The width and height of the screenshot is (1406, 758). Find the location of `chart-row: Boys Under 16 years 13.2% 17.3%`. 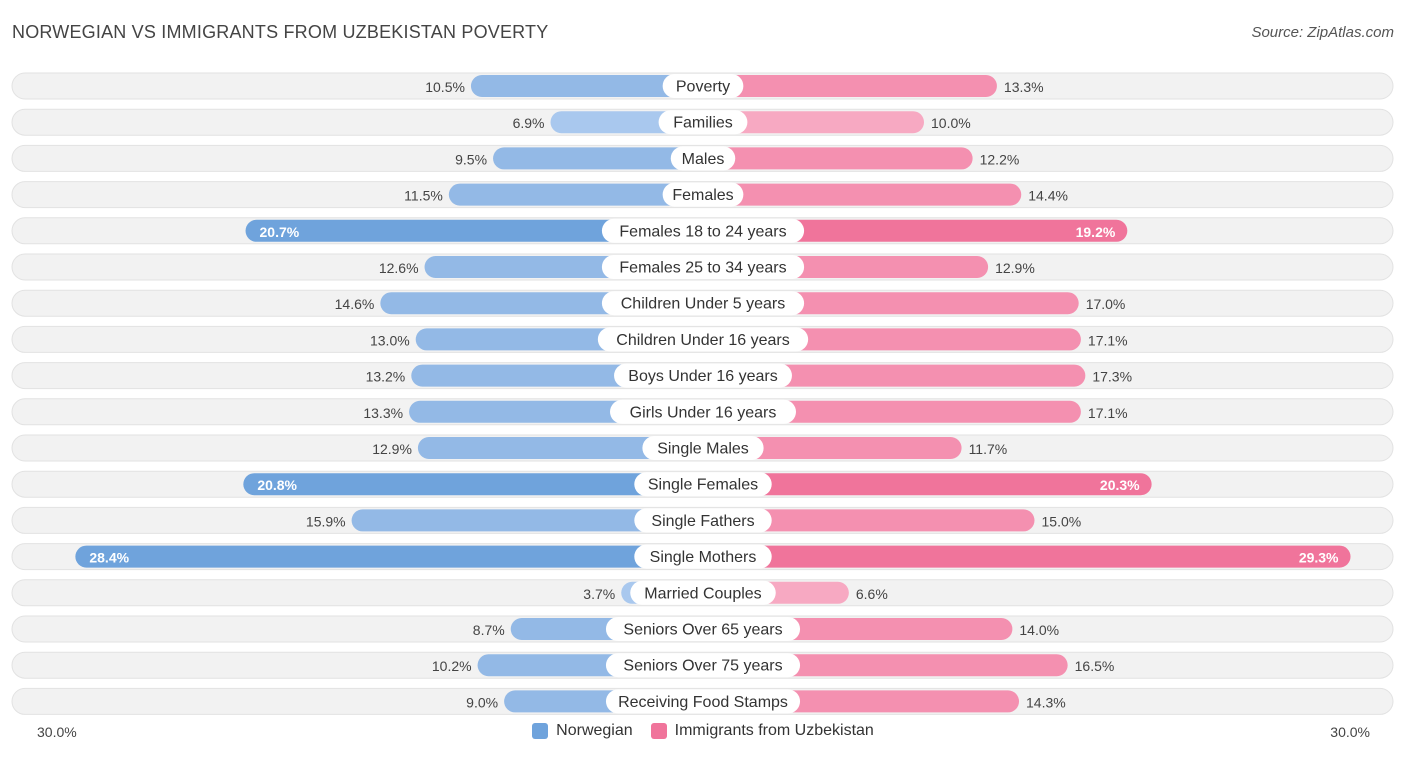

chart-row: Boys Under 16 years 13.2% 17.3% is located at coordinates (702, 376).